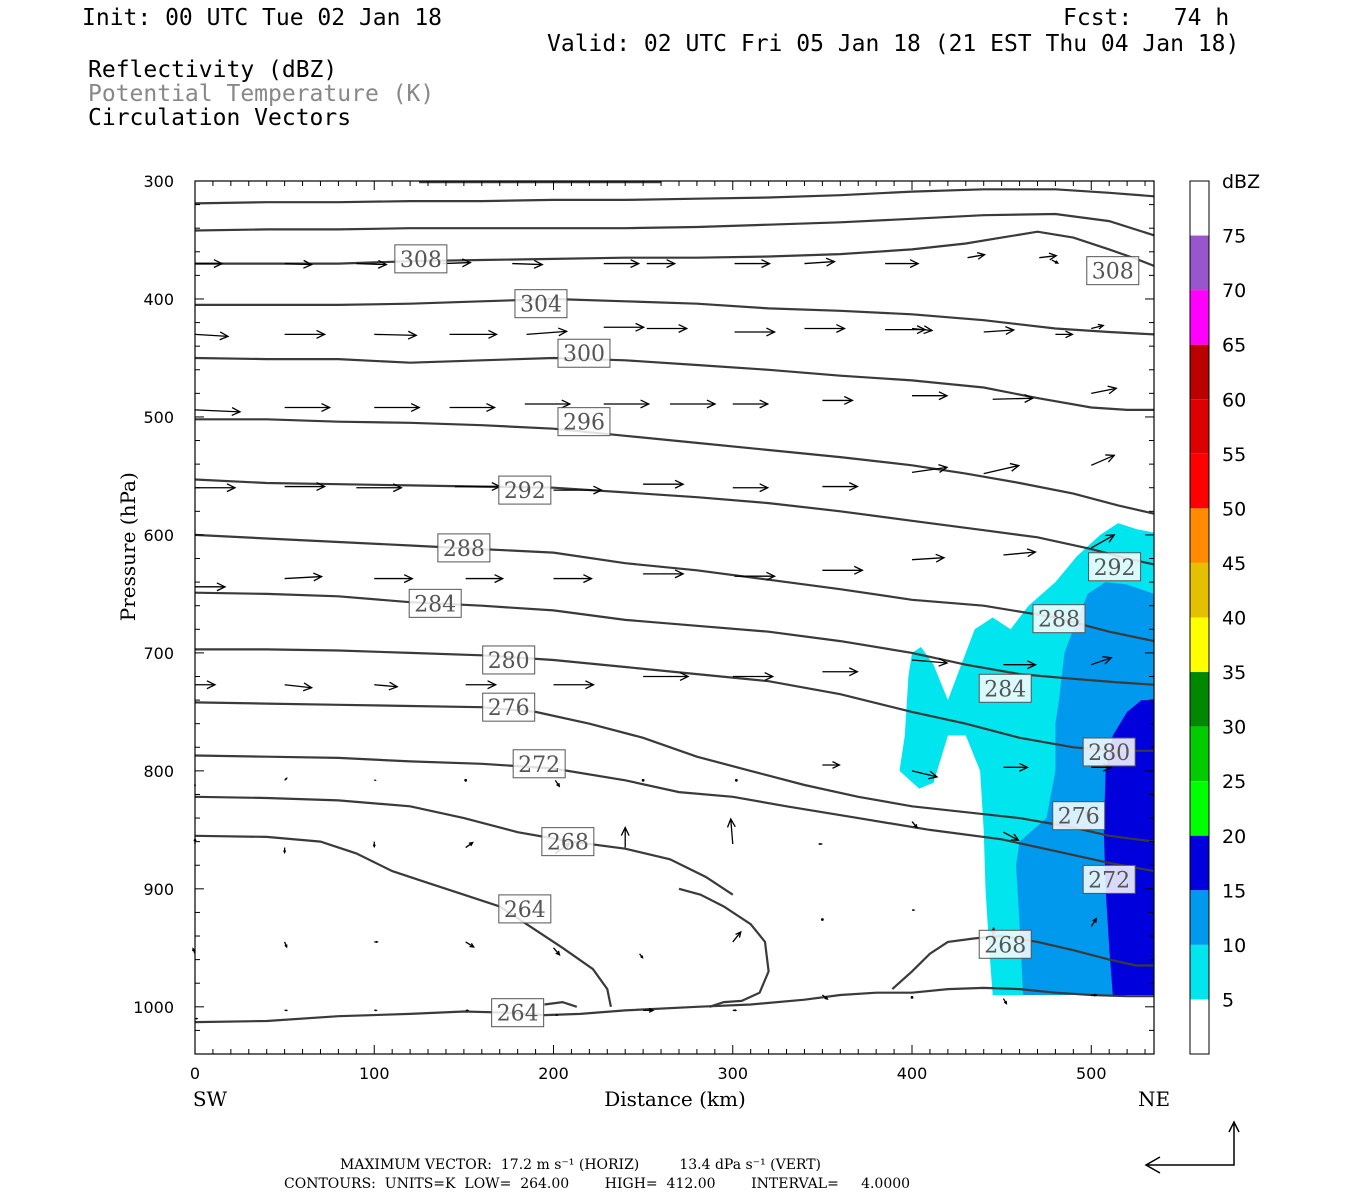 This screenshot has height=1200, width=1350. What do you see at coordinates (262, 18) in the screenshot?
I see `init-time: Init: 00 UTC Tue 02 Jan 18` at bounding box center [262, 18].